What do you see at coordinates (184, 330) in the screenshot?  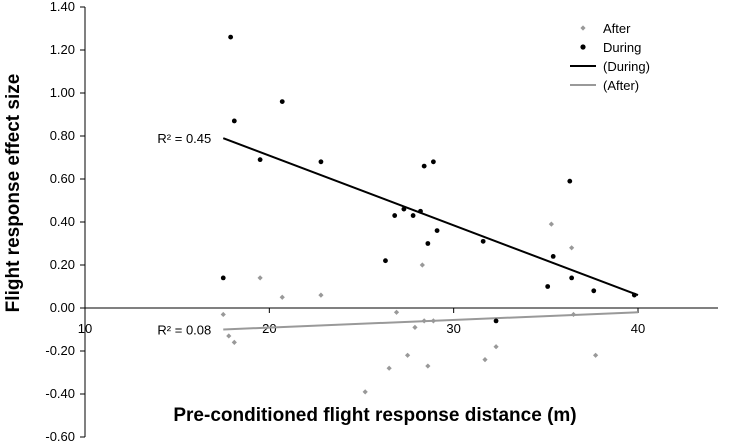 I see `r-squared-label: R² = 0.08` at bounding box center [184, 330].